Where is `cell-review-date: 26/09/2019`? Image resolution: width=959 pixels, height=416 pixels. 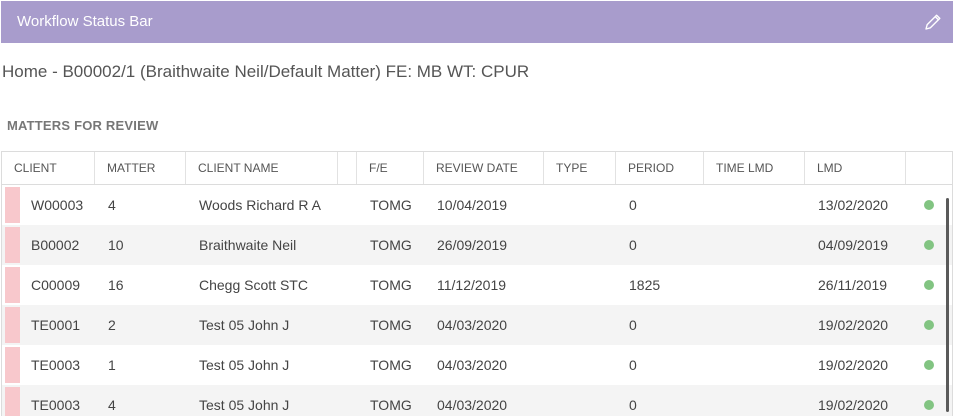 cell-review-date: 26/09/2019 is located at coordinates (472, 245).